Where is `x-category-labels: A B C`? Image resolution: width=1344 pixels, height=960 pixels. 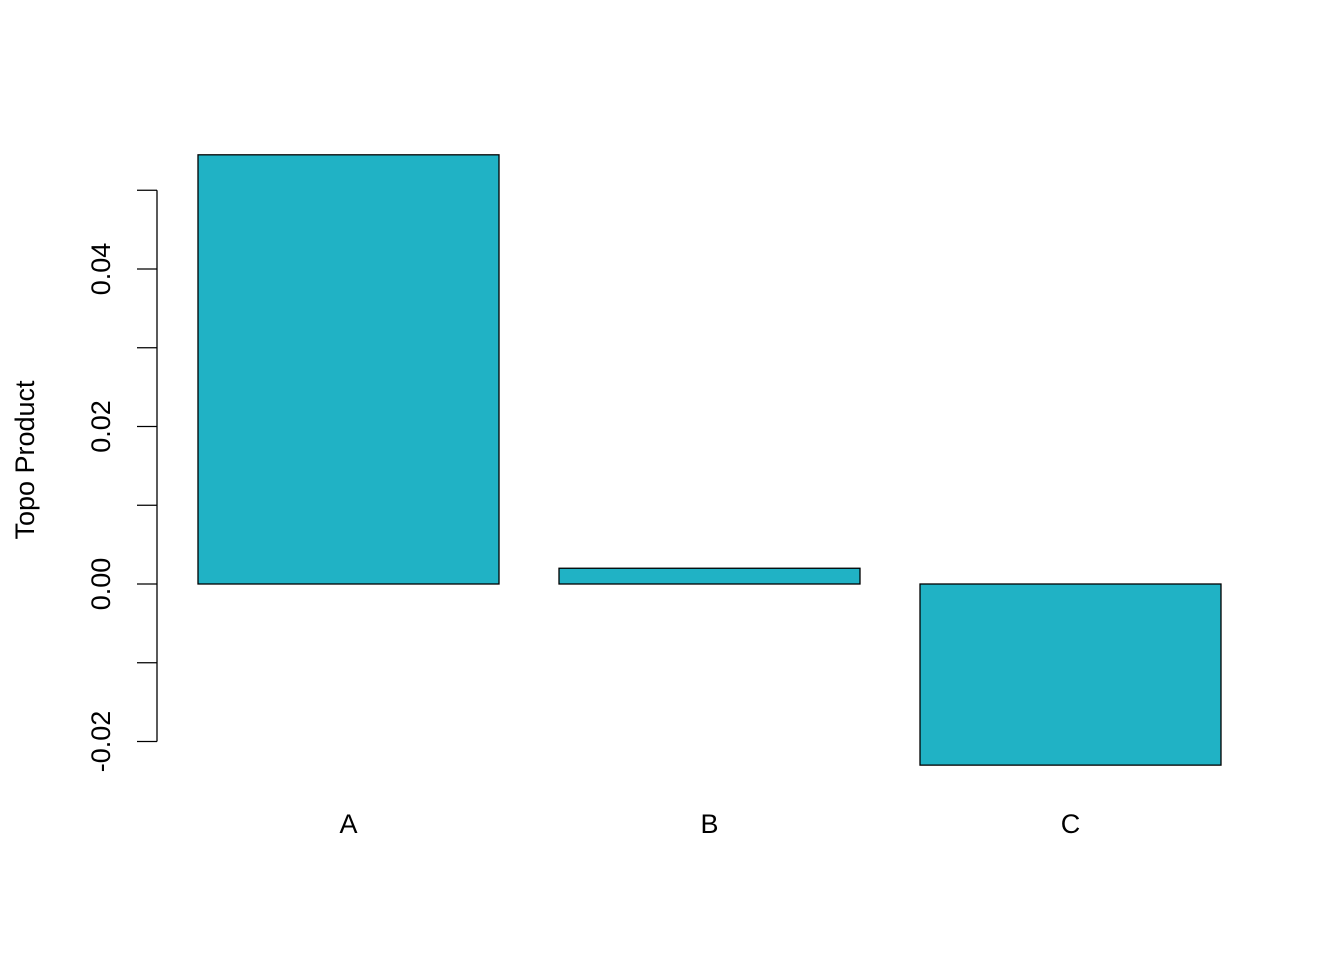
x-category-labels: A B C is located at coordinates (709, 824).